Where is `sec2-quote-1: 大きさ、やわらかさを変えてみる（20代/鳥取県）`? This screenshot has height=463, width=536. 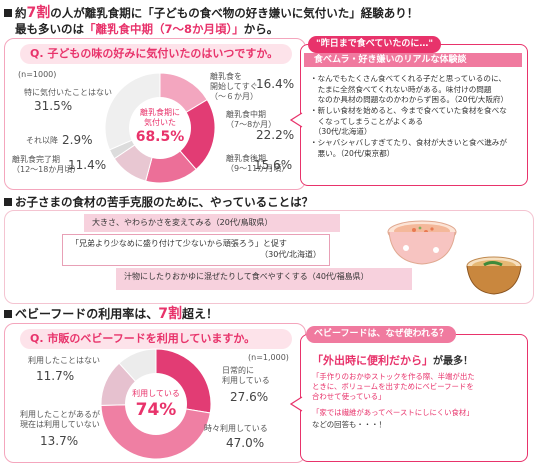
sec2-quote-1: 大きさ、やわらかさを変えてみる（20代/鳥取県） is located at coordinates (212, 223).